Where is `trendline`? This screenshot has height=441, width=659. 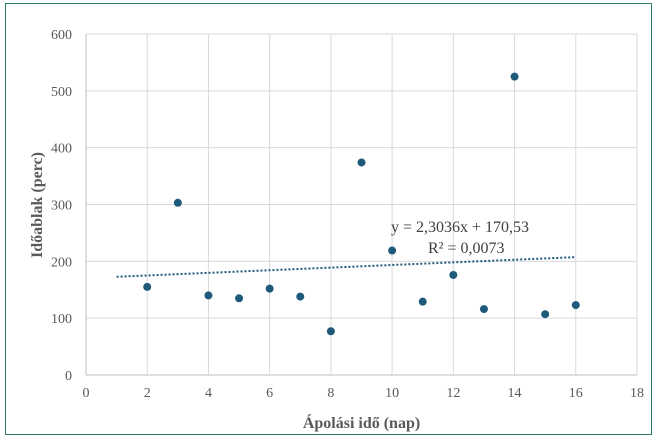
trendline is located at coordinates (346, 267).